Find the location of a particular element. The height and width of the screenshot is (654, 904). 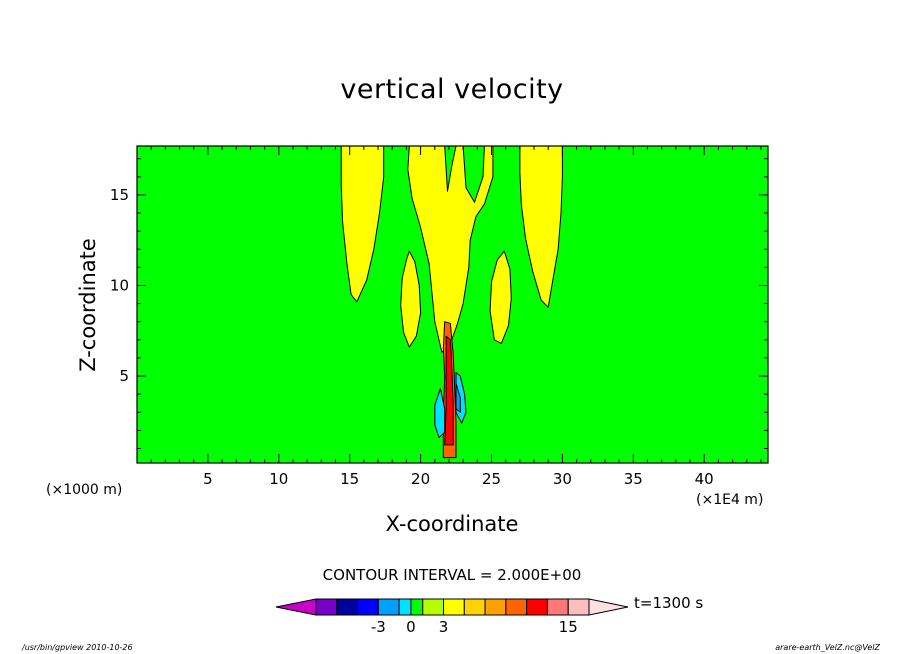

x-axis-label: X-coordinate is located at coordinates (452, 524).